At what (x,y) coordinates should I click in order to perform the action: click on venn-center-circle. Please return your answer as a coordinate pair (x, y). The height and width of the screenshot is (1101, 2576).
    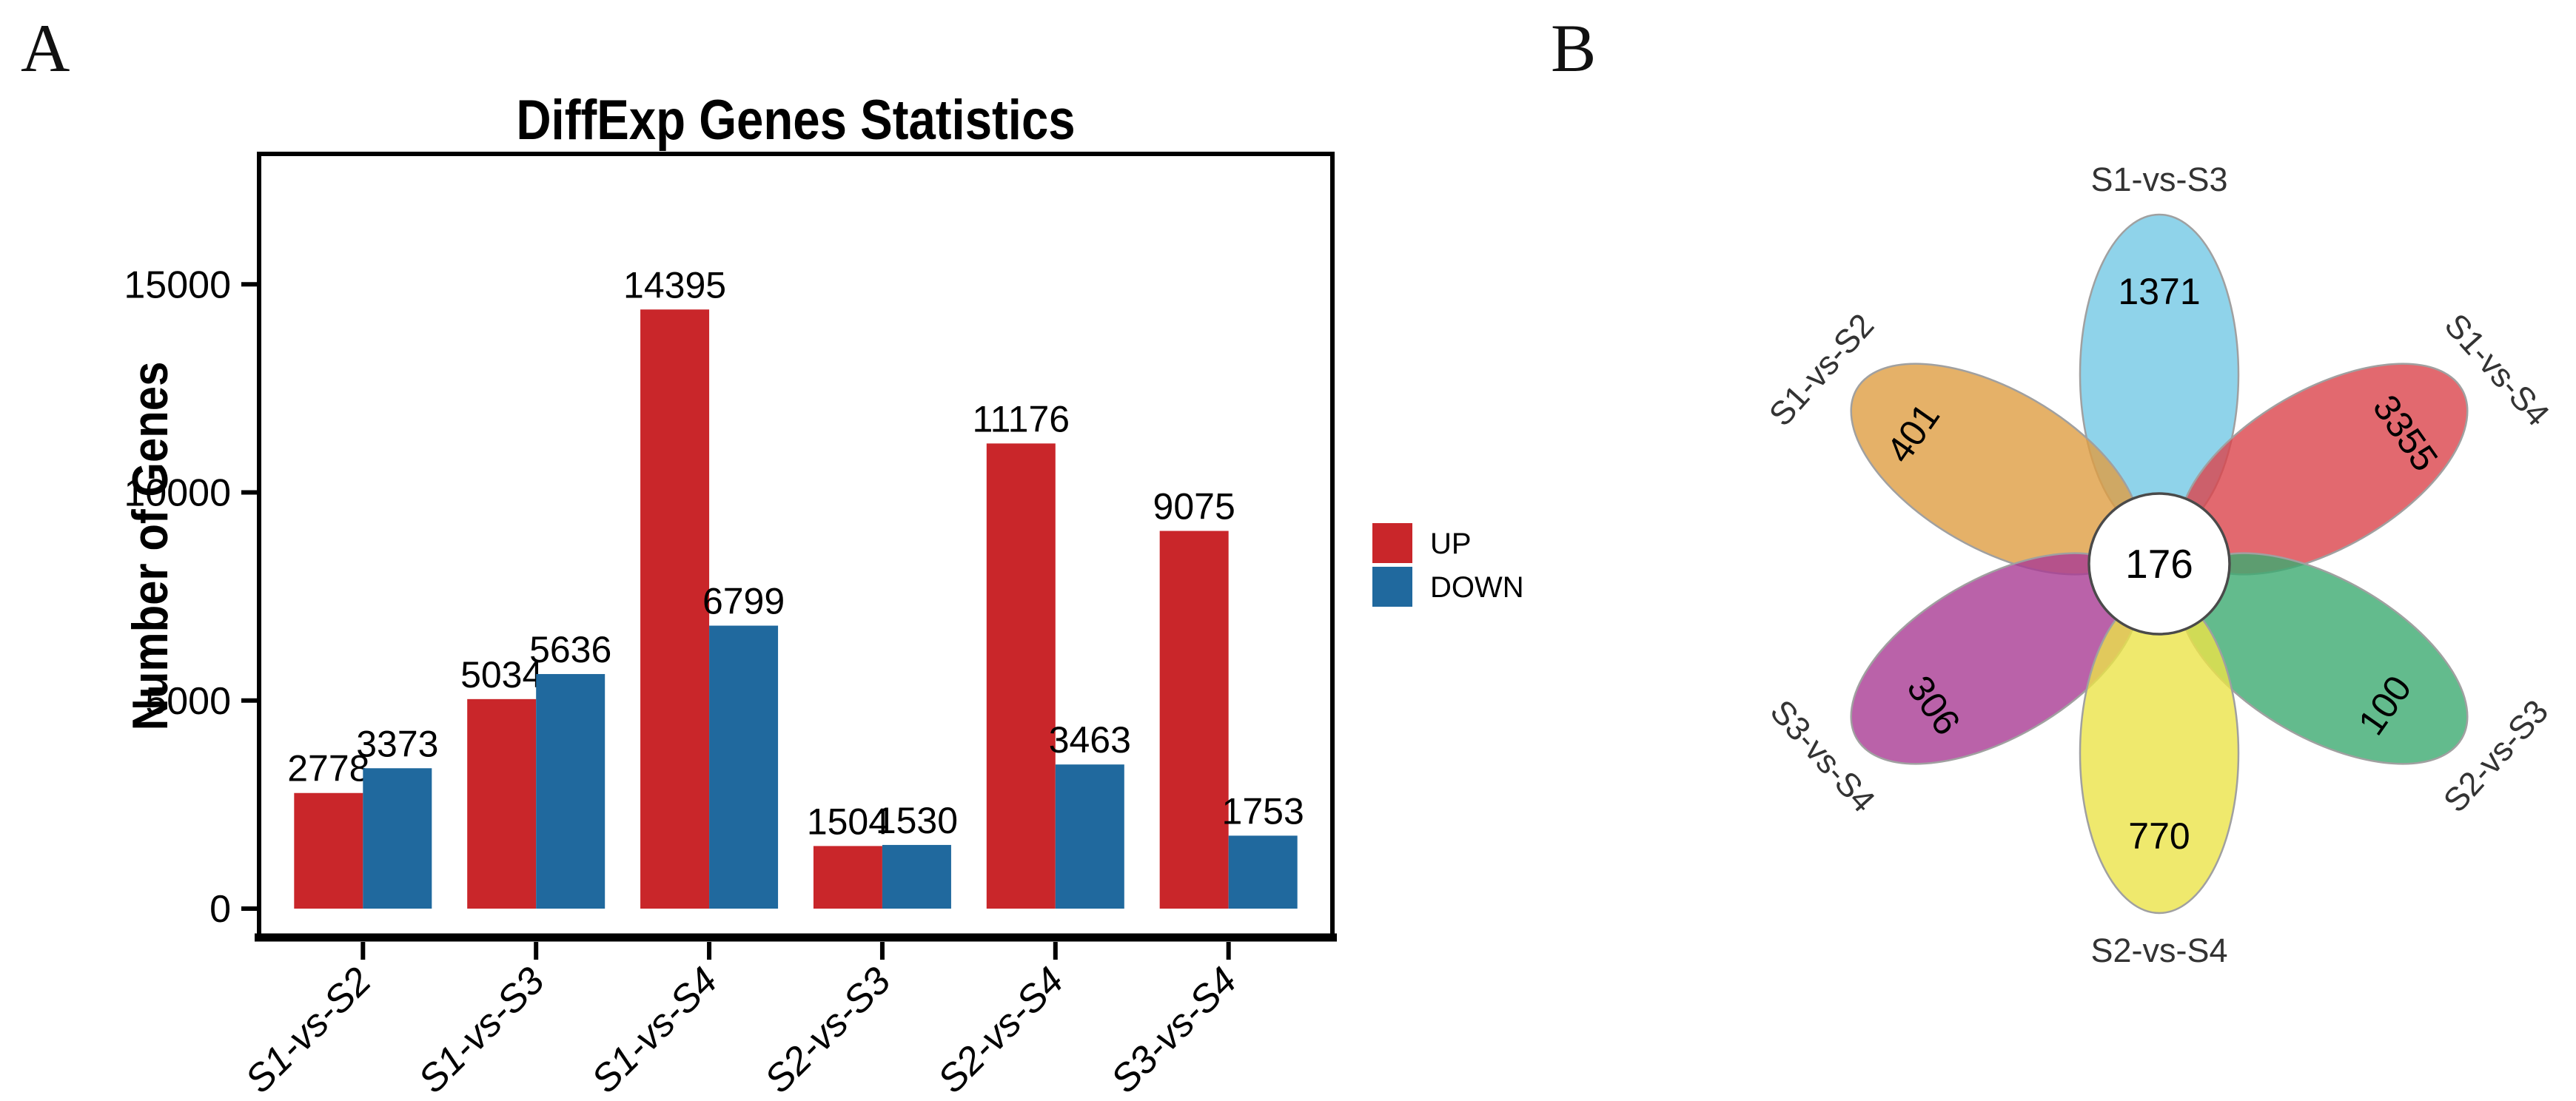
    Looking at the image, I should click on (2159, 564).